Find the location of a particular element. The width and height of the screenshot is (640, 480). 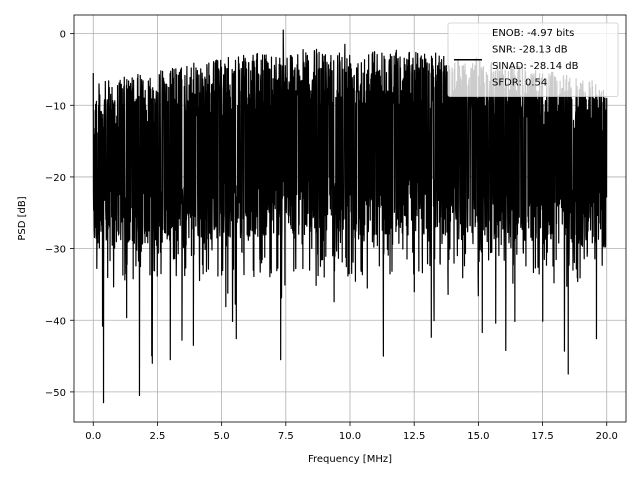

x-tick-label: 20.0 is located at coordinates (607, 436).